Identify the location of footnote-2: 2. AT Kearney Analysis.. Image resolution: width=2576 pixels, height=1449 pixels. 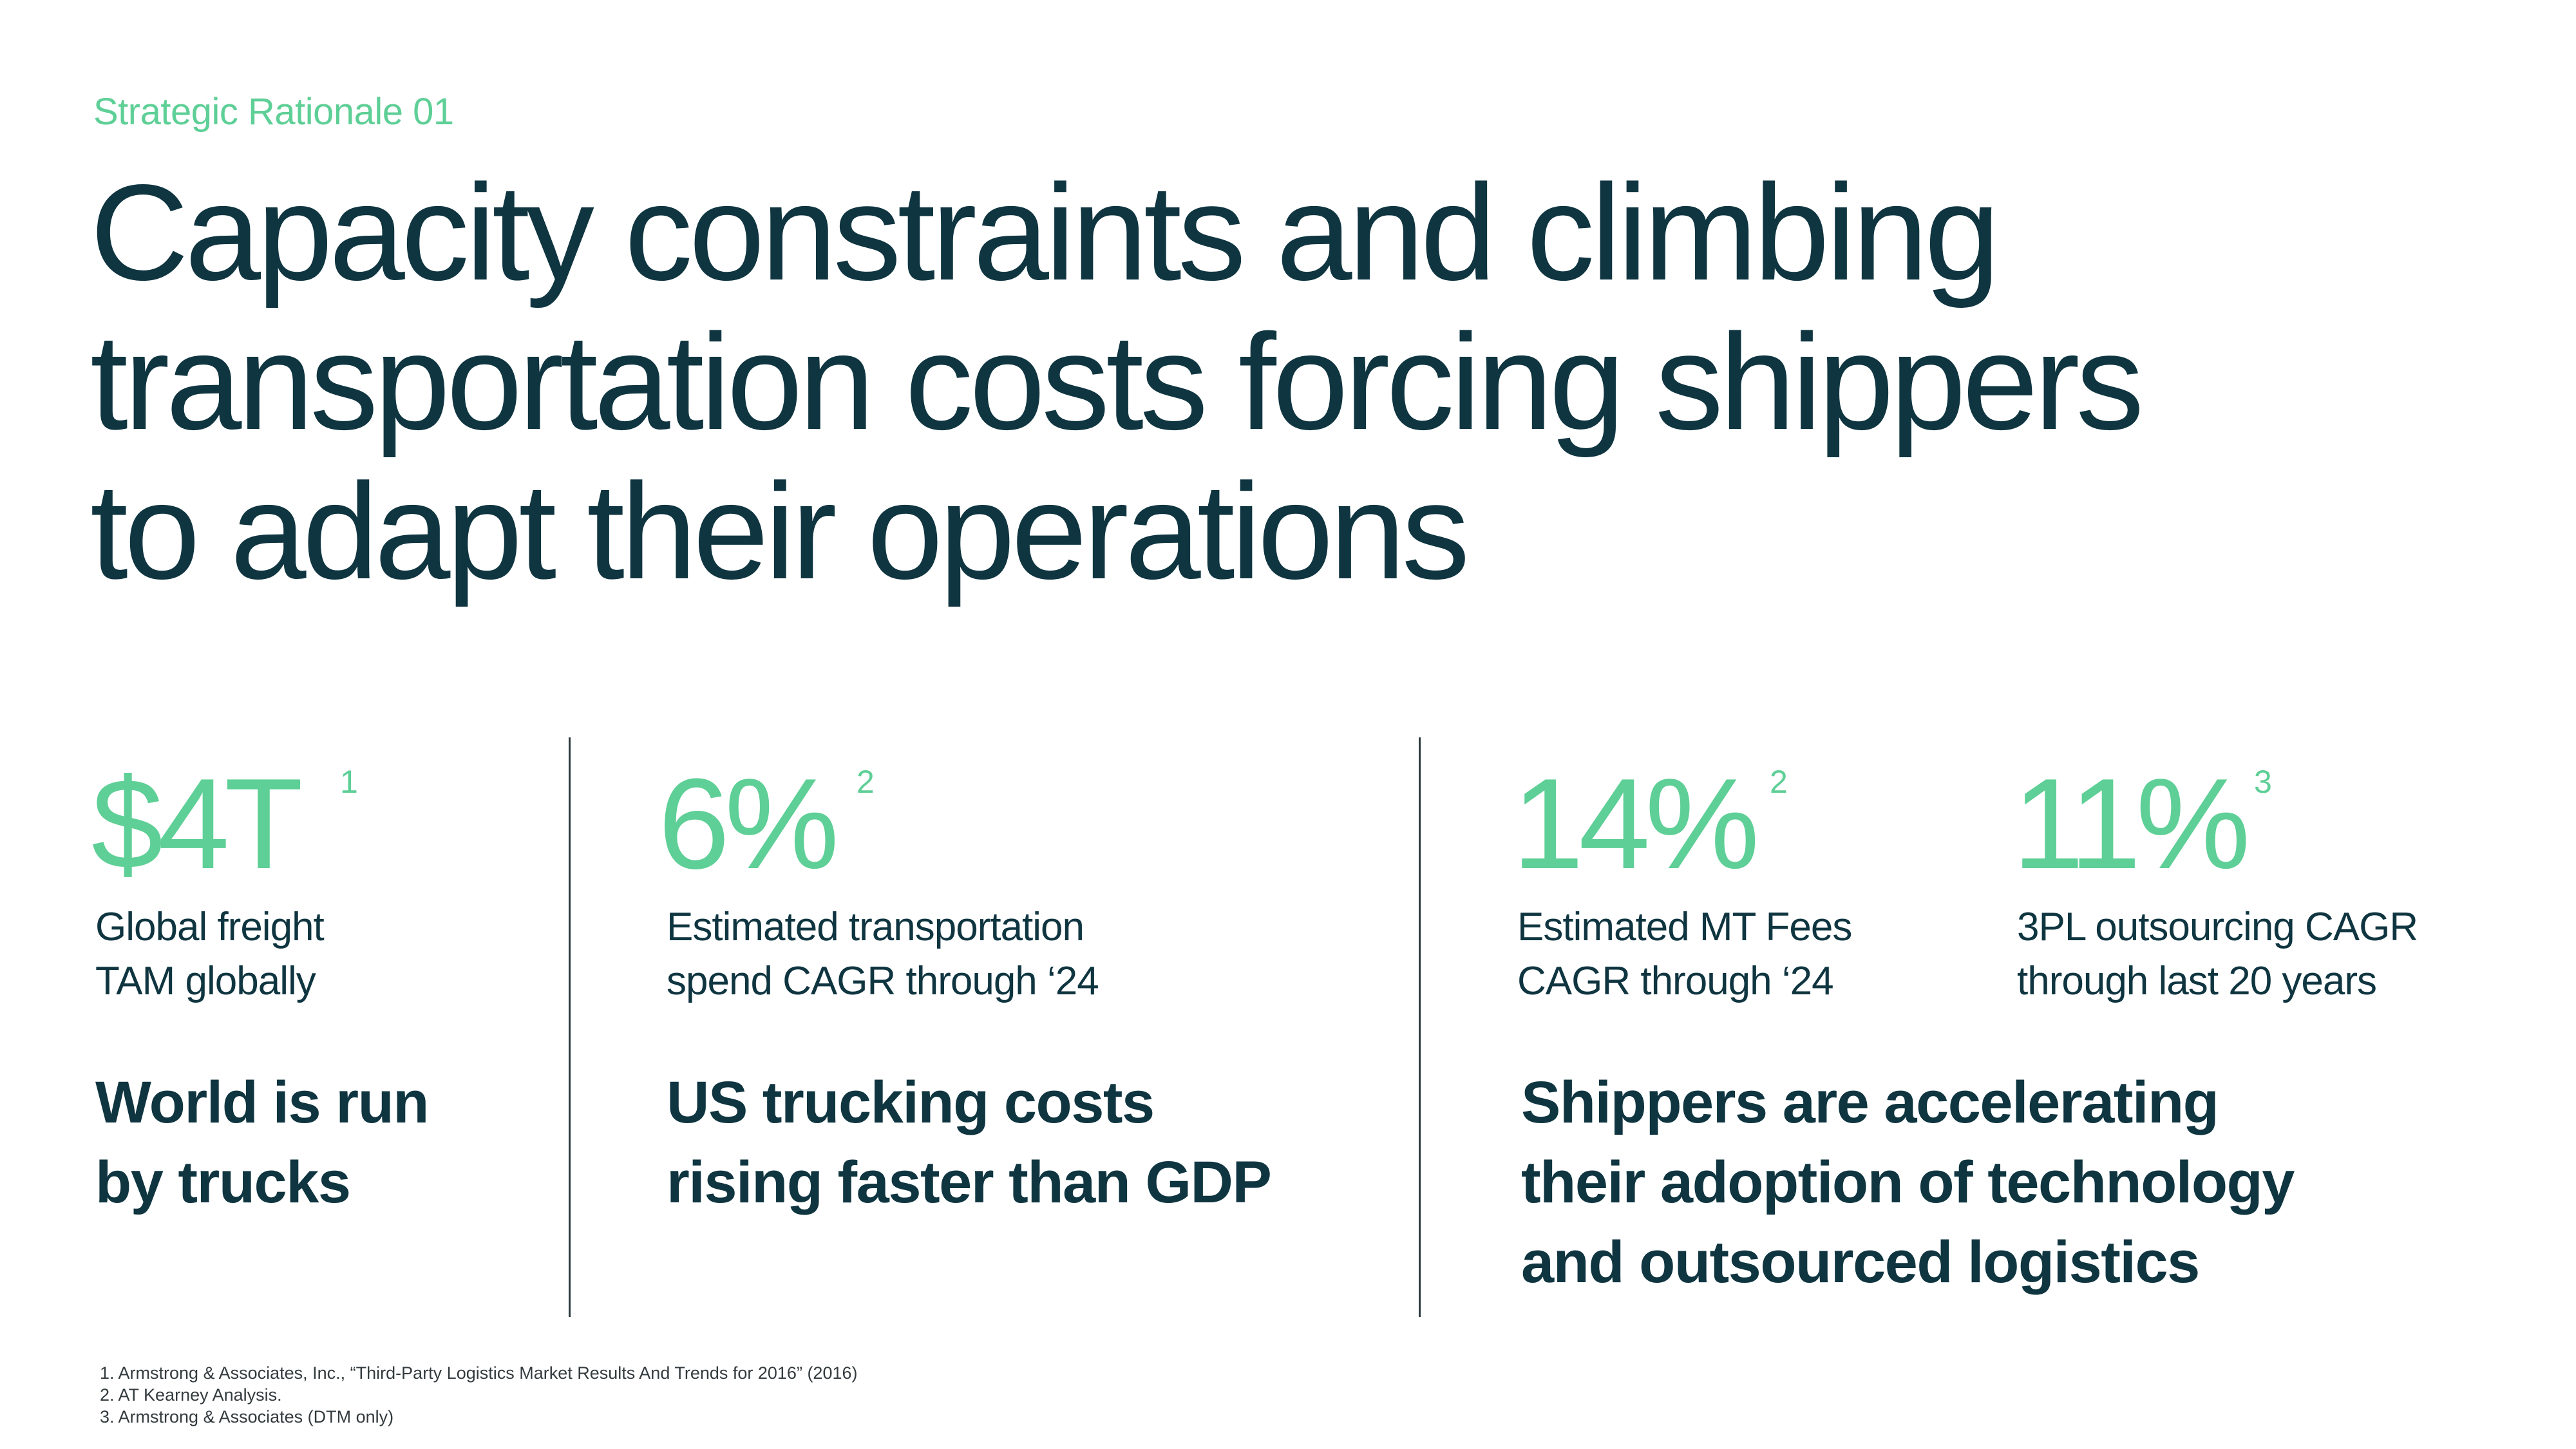
(191, 1395).